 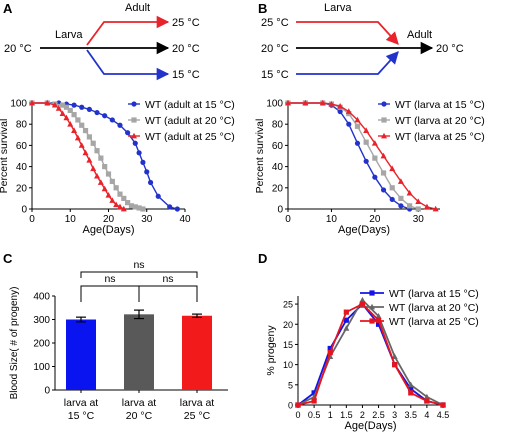 What do you see at coordinates (426, 415) in the screenshot?
I see `chart-d-x-tick-label: 4` at bounding box center [426, 415].